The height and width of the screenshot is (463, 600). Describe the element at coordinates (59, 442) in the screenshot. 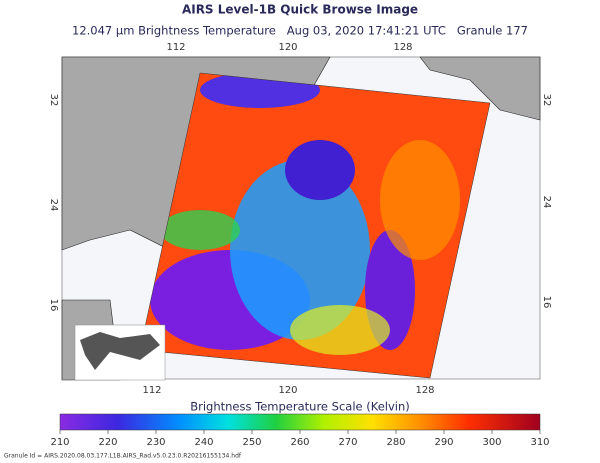

I see `colorbar-tick-label: 210` at that location.